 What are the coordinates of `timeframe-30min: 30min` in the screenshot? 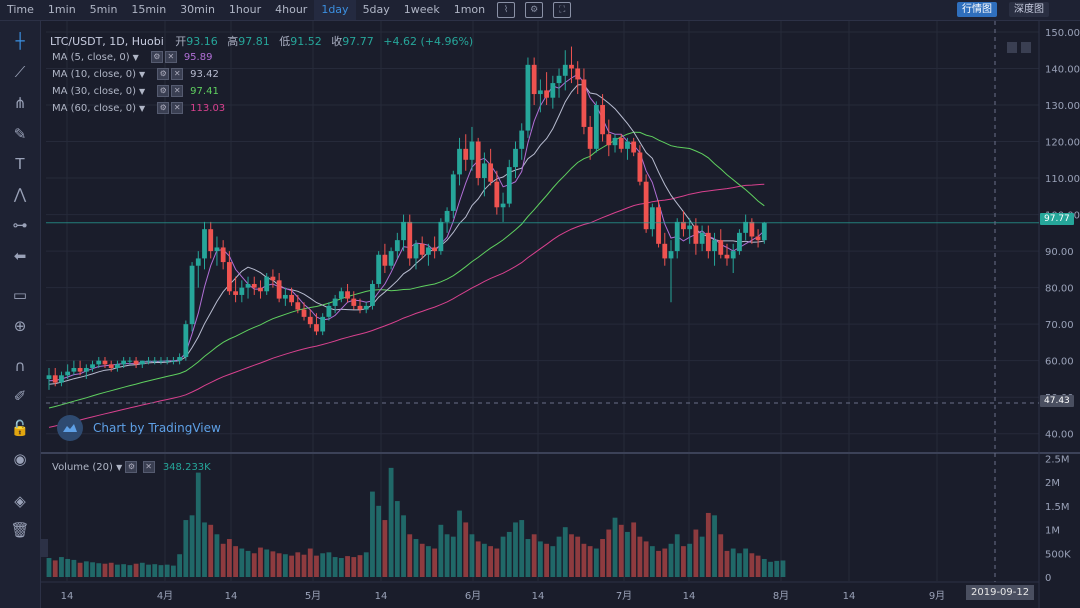 It's located at (197, 9).